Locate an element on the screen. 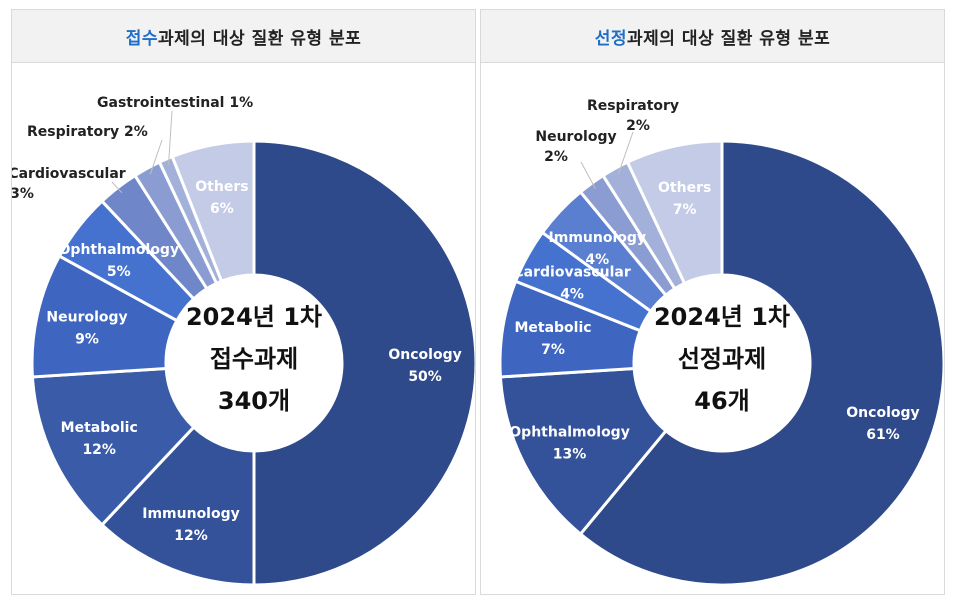 This screenshot has width=960, height=605. slice-label-text: Gastrointestinal 1% is located at coordinates (175, 103).